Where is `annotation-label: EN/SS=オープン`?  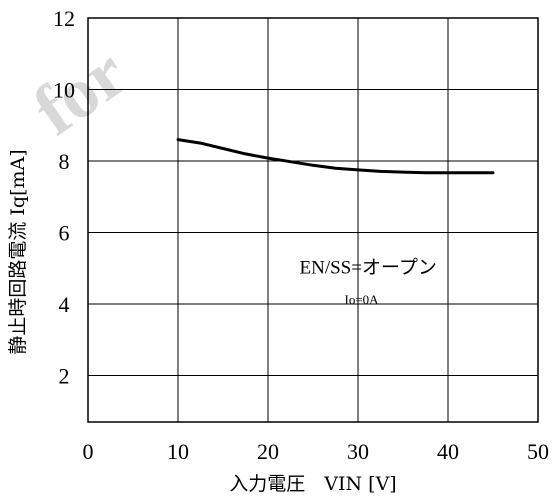
annotation-label: EN/SS=オープン is located at coordinates (368, 268).